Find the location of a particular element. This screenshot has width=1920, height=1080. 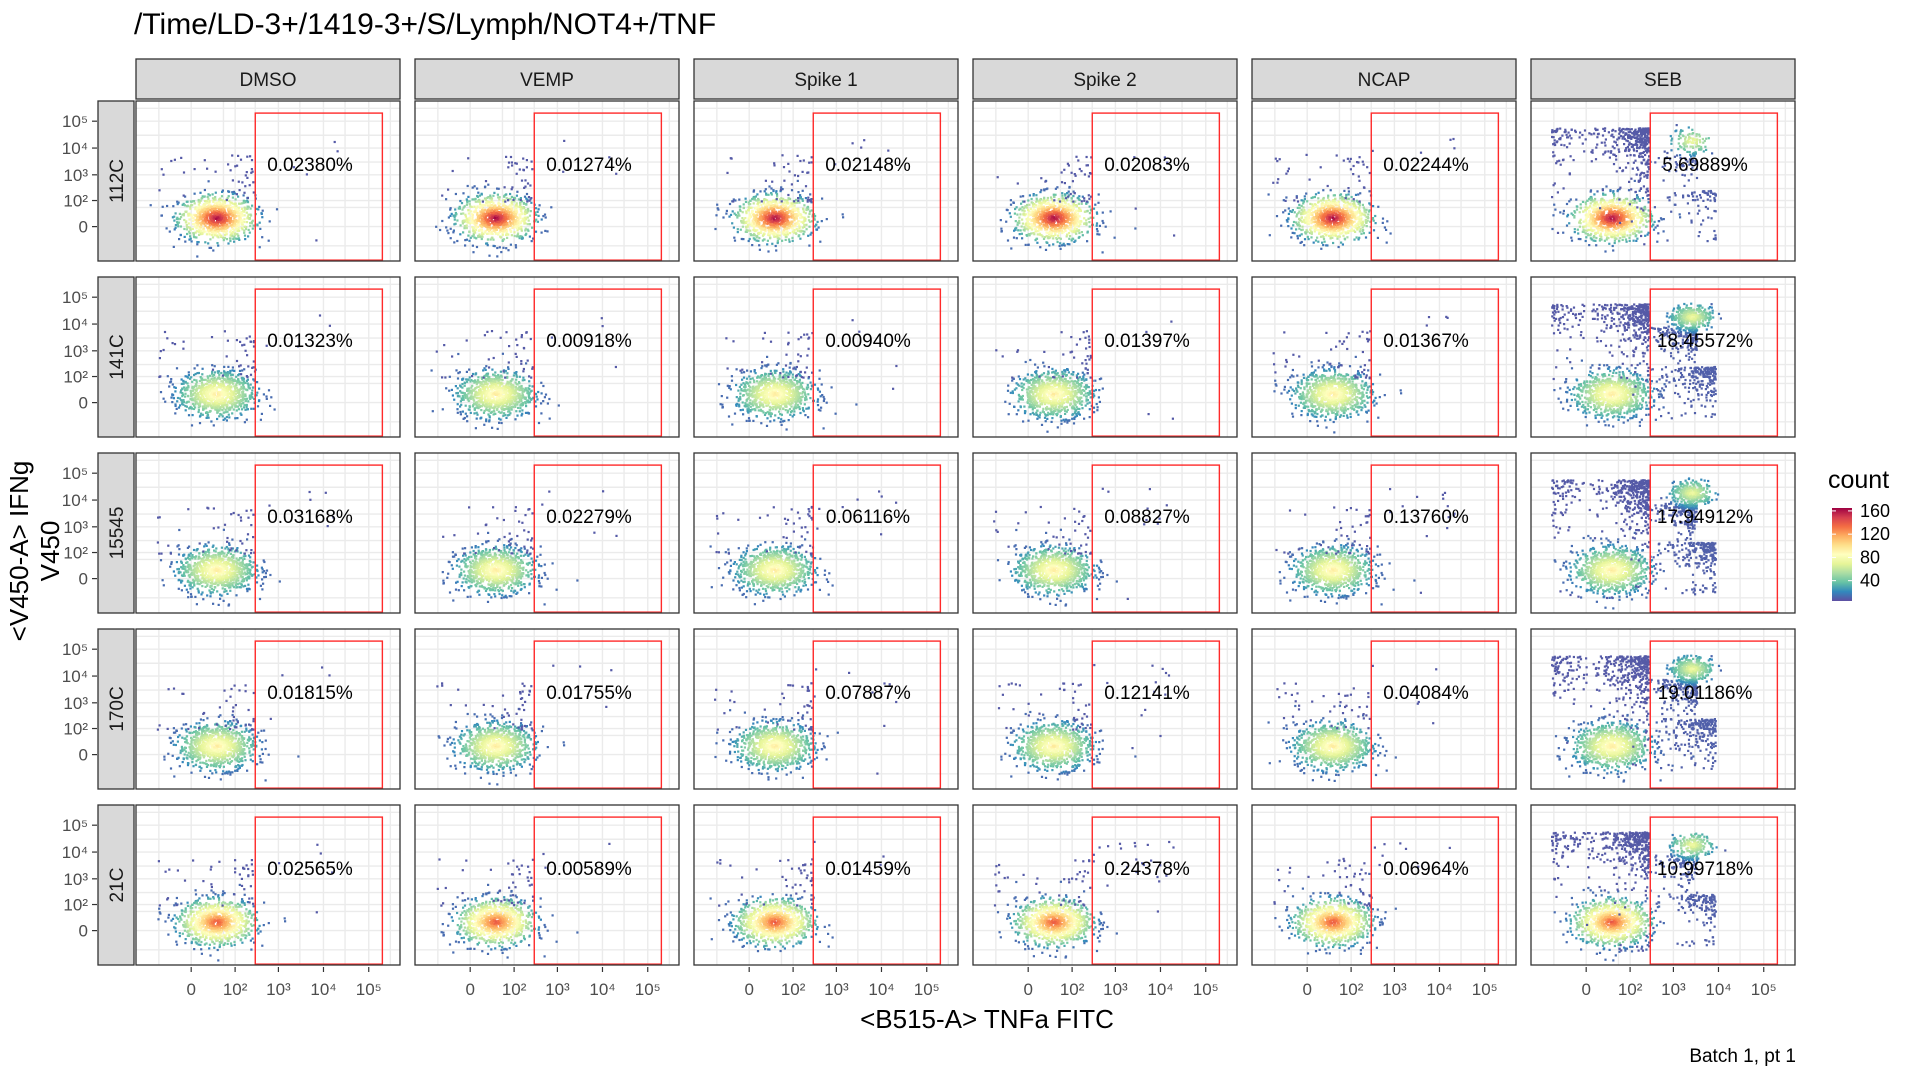

gate-percentage-label: 0.02380% is located at coordinates (310, 165).